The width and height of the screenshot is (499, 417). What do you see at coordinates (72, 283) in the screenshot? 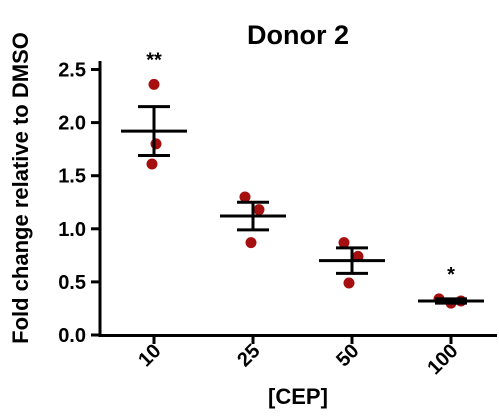
I see `y-tick-label: 0.5` at bounding box center [72, 283].